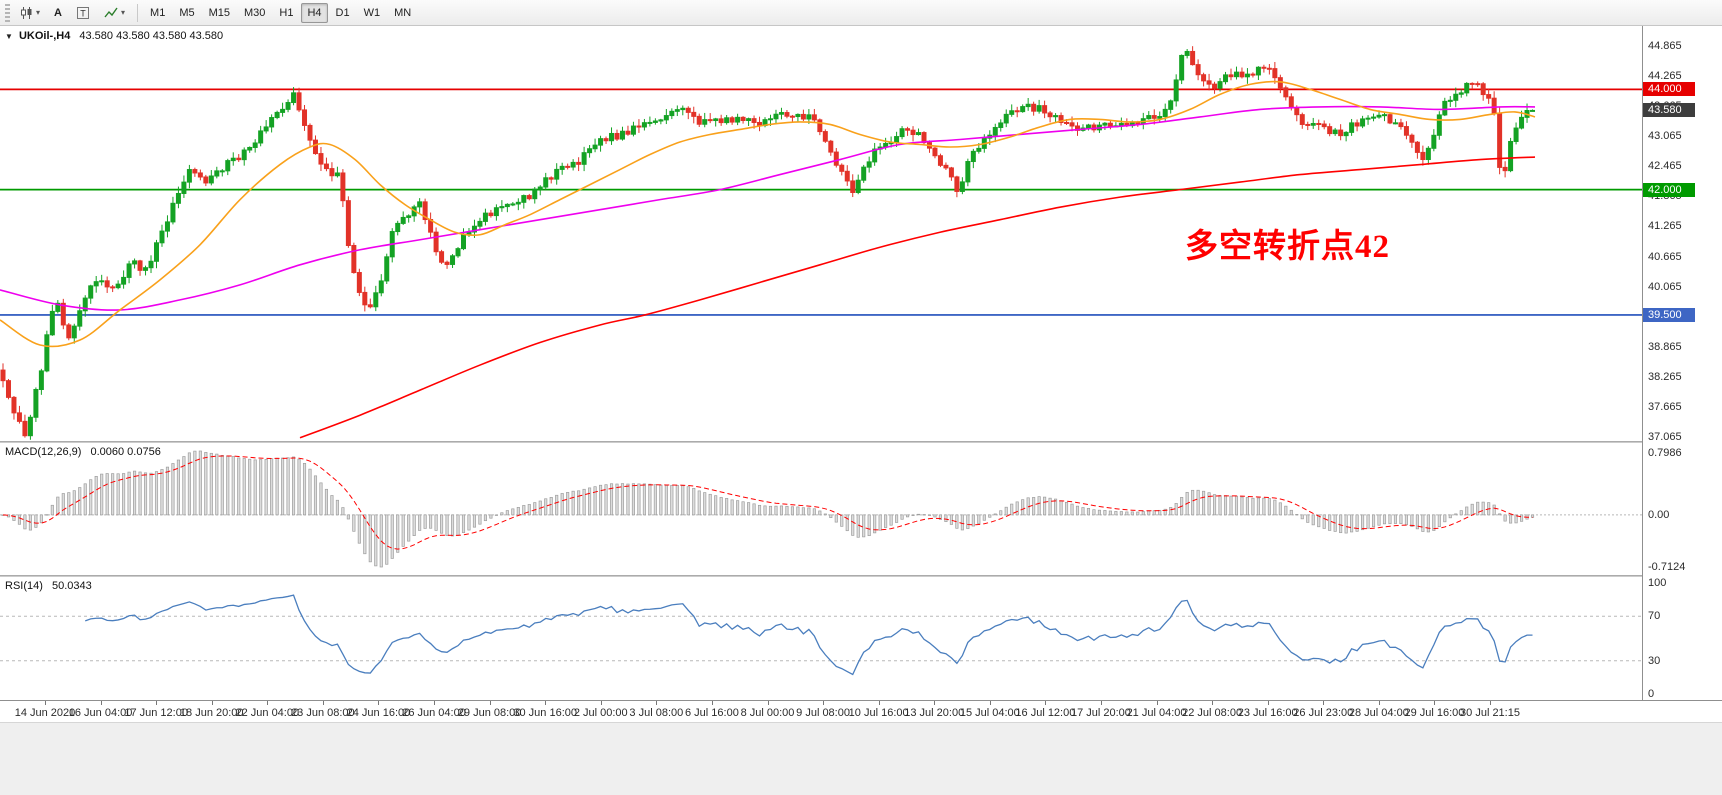 The width and height of the screenshot is (1722, 795). What do you see at coordinates (323, 713) in the screenshot?
I see `time-axis-label: 23 Jun 08:00` at bounding box center [323, 713].